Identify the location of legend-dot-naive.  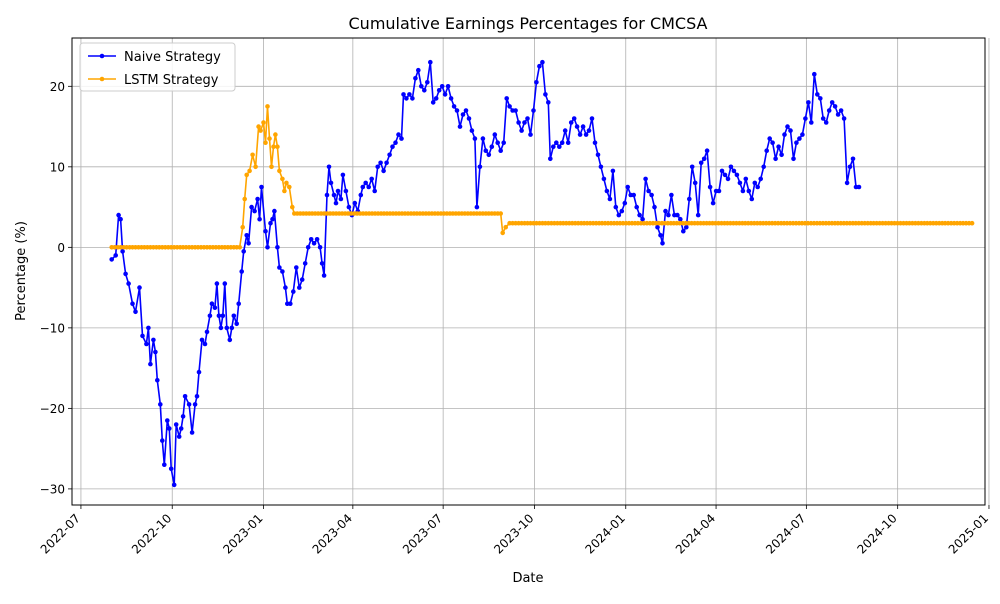
(102, 56).